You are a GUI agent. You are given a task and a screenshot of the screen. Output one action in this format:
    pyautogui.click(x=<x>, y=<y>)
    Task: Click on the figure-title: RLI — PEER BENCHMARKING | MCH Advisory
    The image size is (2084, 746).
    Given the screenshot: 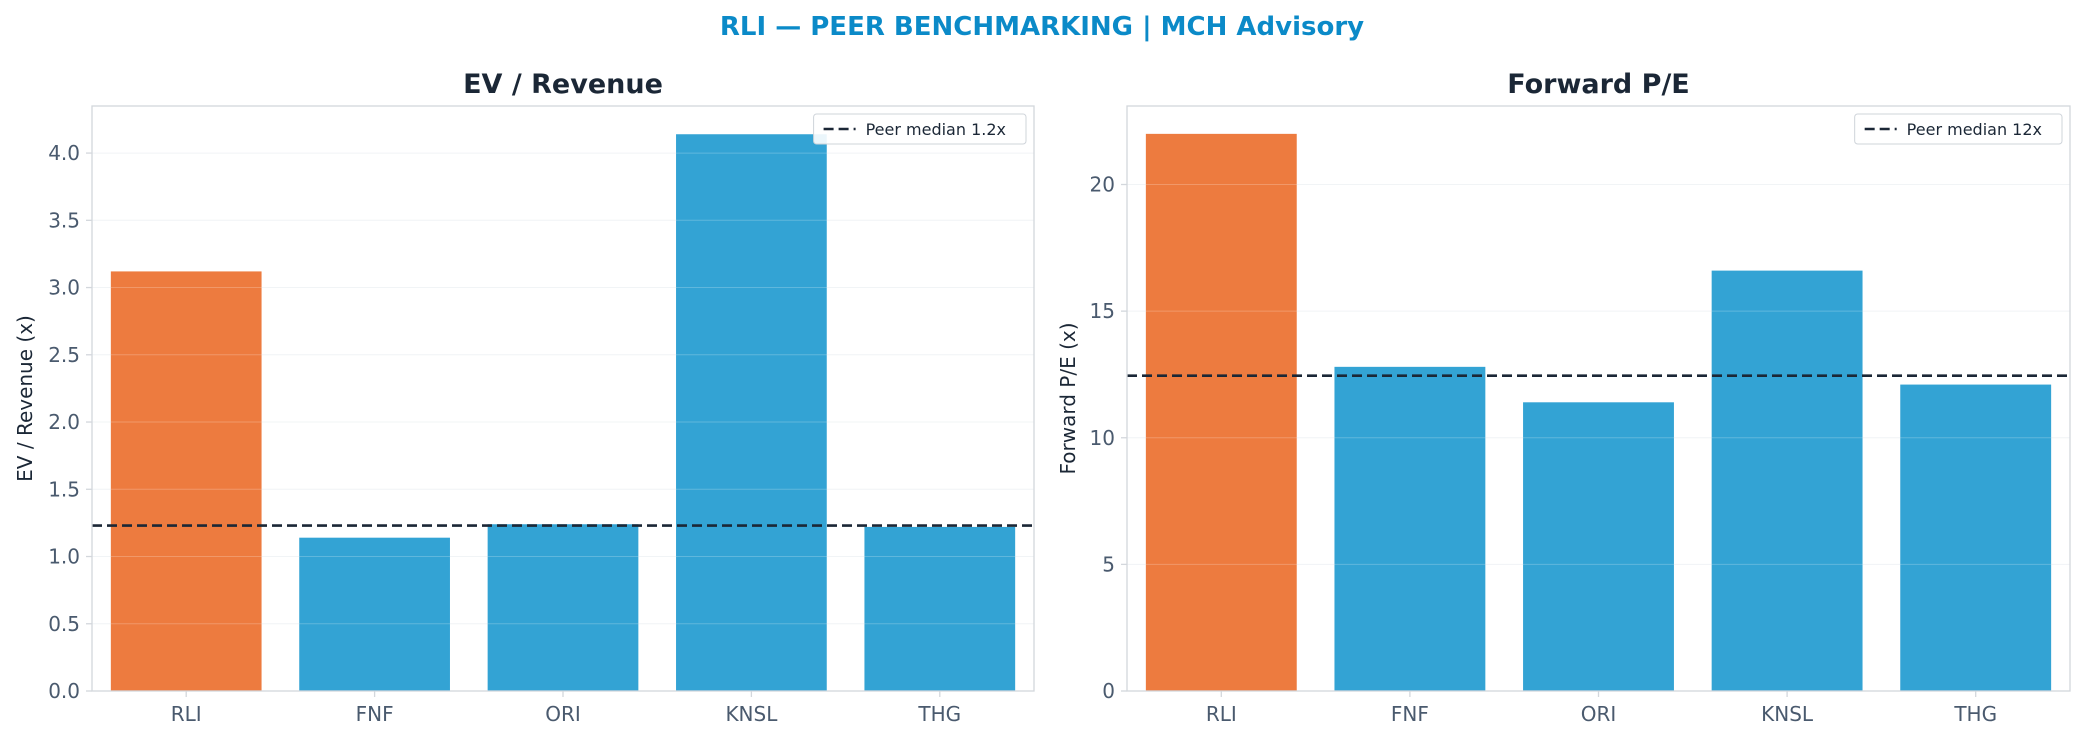 What is the action you would take?
    pyautogui.click(x=1042, y=27)
    